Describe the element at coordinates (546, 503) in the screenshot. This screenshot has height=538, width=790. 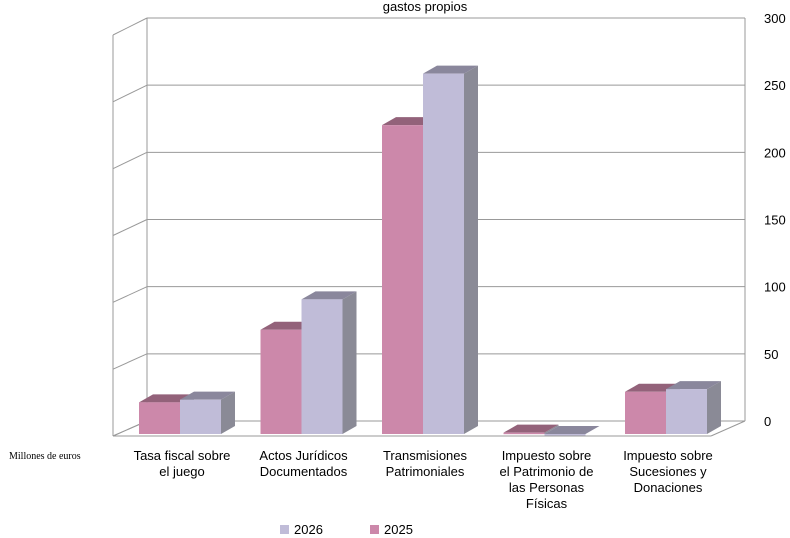
I see `x-tick-label-line: Físicas` at that location.